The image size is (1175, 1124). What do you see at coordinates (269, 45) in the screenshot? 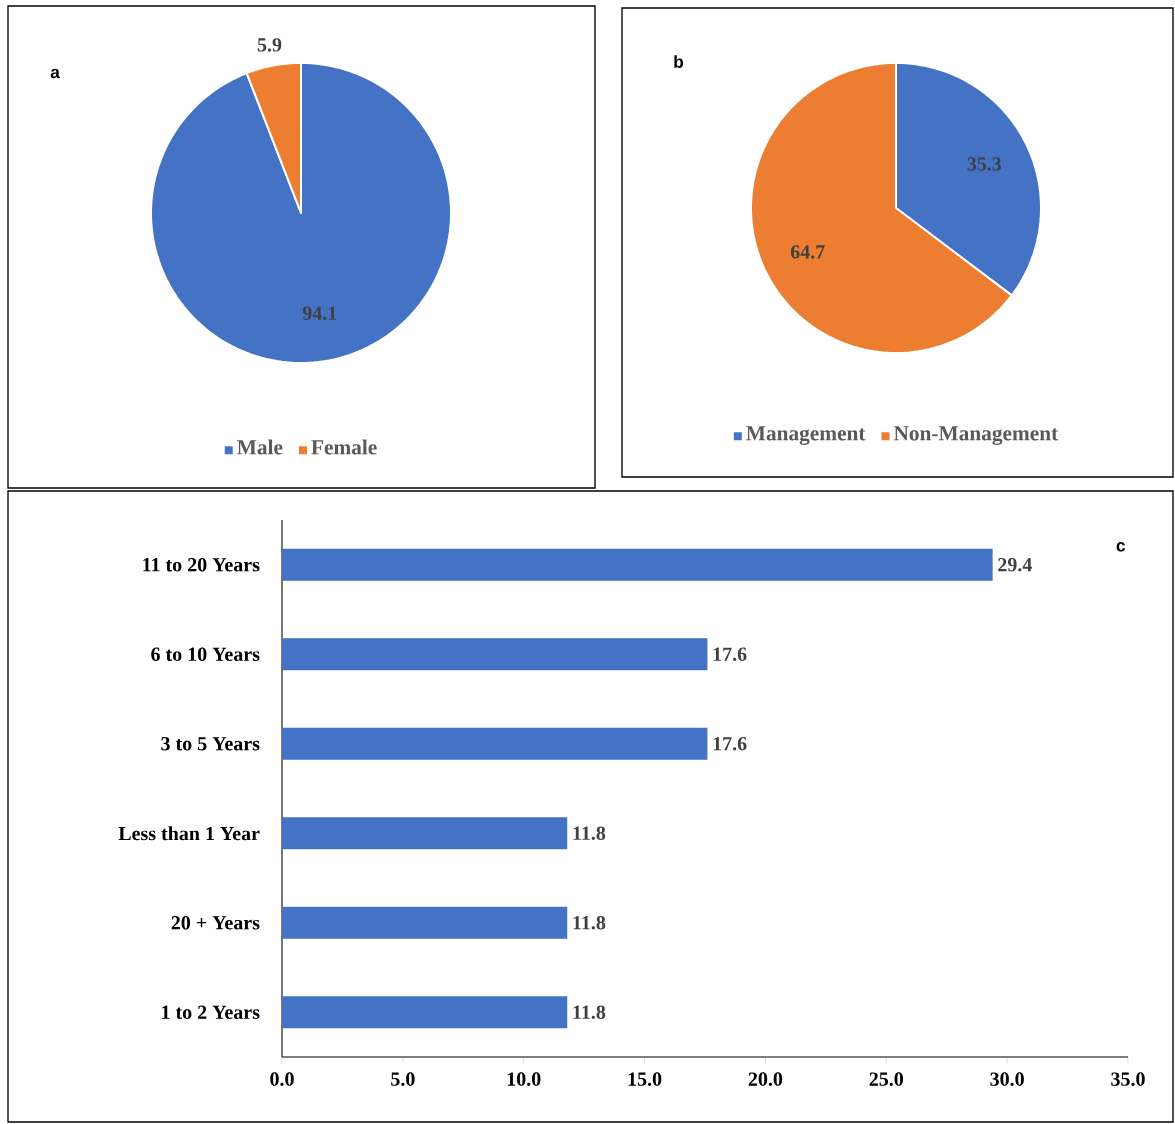
I see `data-label: 5.9` at bounding box center [269, 45].